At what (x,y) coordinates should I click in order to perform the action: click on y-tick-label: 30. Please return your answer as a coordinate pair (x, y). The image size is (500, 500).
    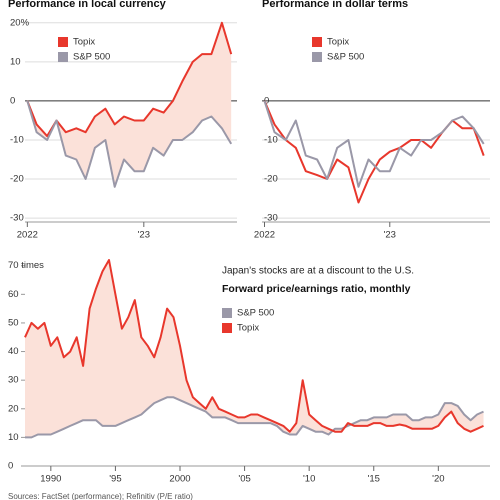
    Looking at the image, I should click on (13, 380).